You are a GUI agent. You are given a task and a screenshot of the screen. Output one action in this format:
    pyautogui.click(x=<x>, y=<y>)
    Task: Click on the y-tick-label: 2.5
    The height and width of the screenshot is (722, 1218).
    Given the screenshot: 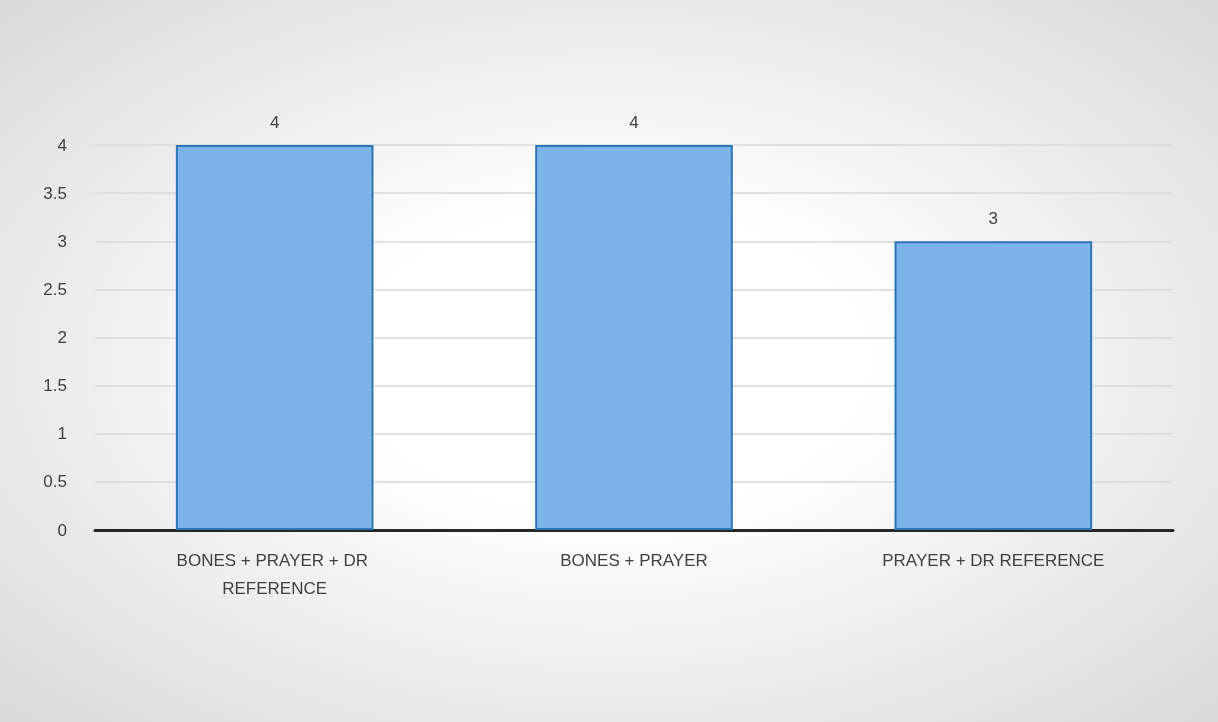 What is the action you would take?
    pyautogui.click(x=55, y=289)
    